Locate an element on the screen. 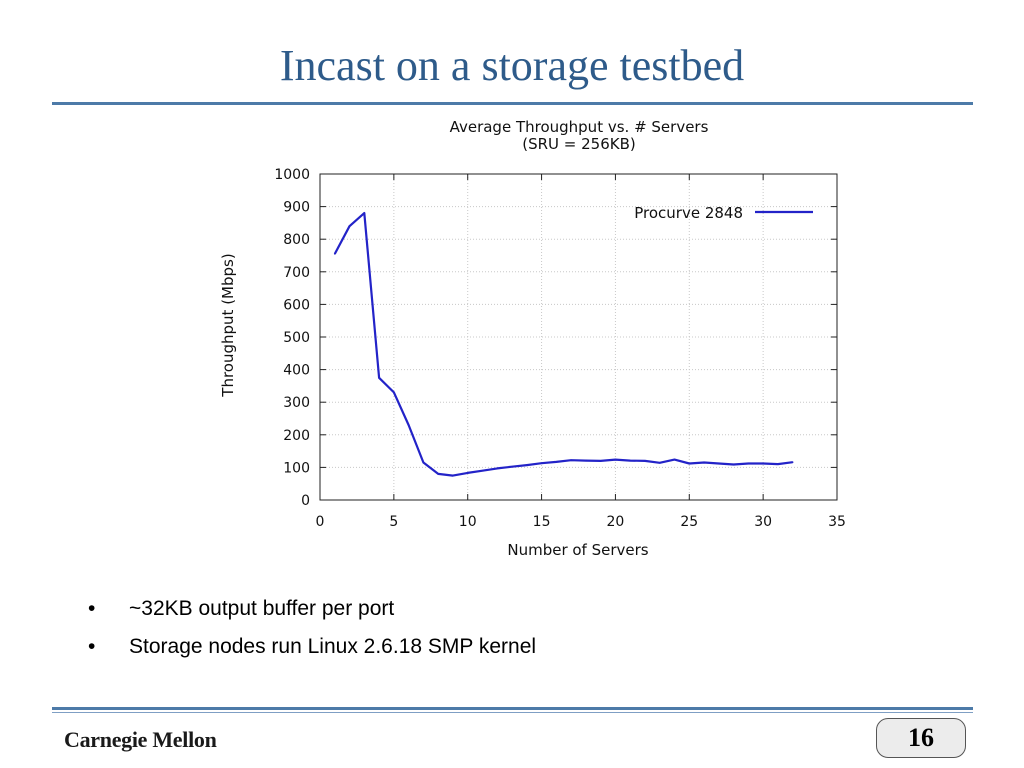 This screenshot has width=1024, height=768. y-tick-label: 400 is located at coordinates (296, 371).